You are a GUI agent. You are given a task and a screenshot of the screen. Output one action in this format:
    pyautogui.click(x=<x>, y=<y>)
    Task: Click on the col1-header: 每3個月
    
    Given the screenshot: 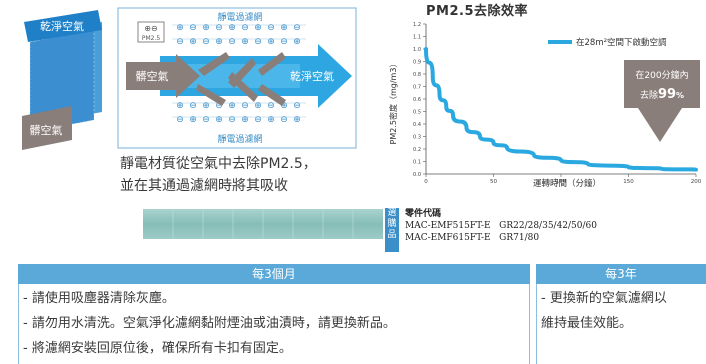 What is the action you would take?
    pyautogui.click(x=274, y=274)
    